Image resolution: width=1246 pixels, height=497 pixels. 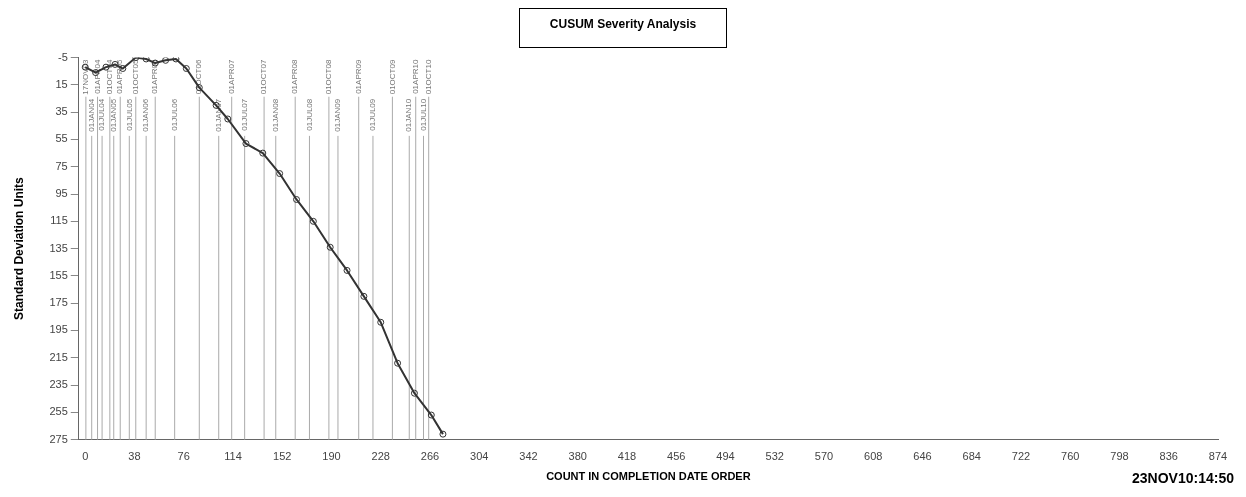 I want to click on y-tick-label: 95, so click(x=61, y=193).